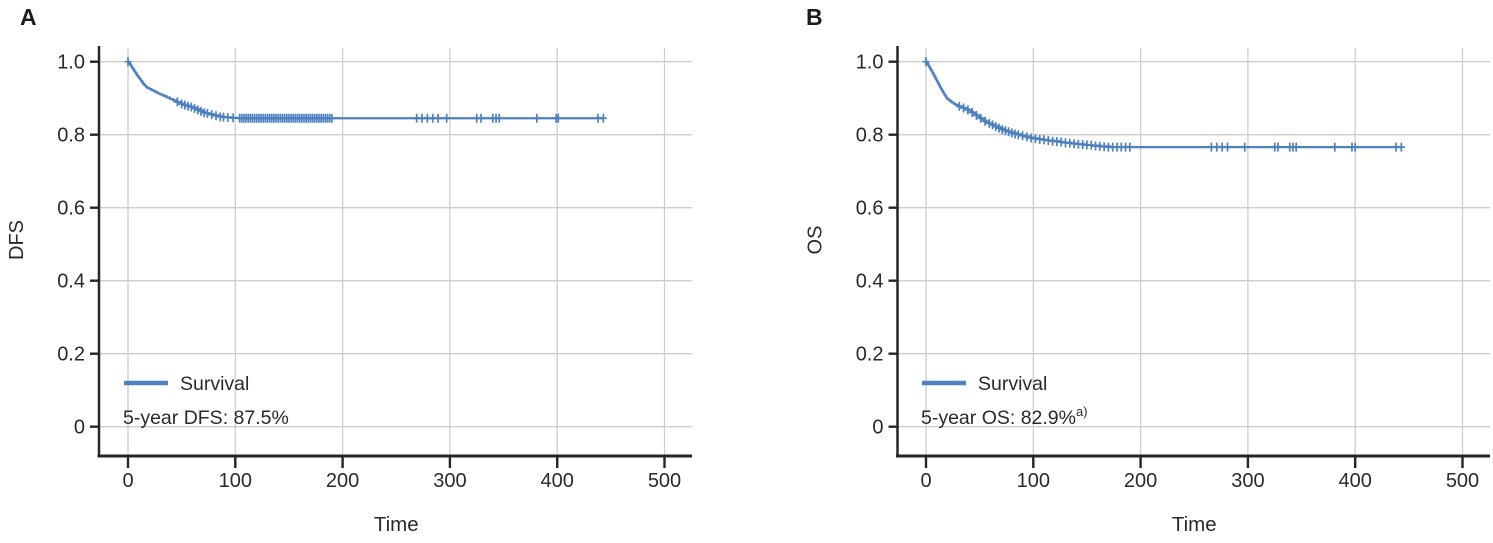  I want to click on five-year-annotation: 5-year DFS: 87.5%, so click(206, 418).